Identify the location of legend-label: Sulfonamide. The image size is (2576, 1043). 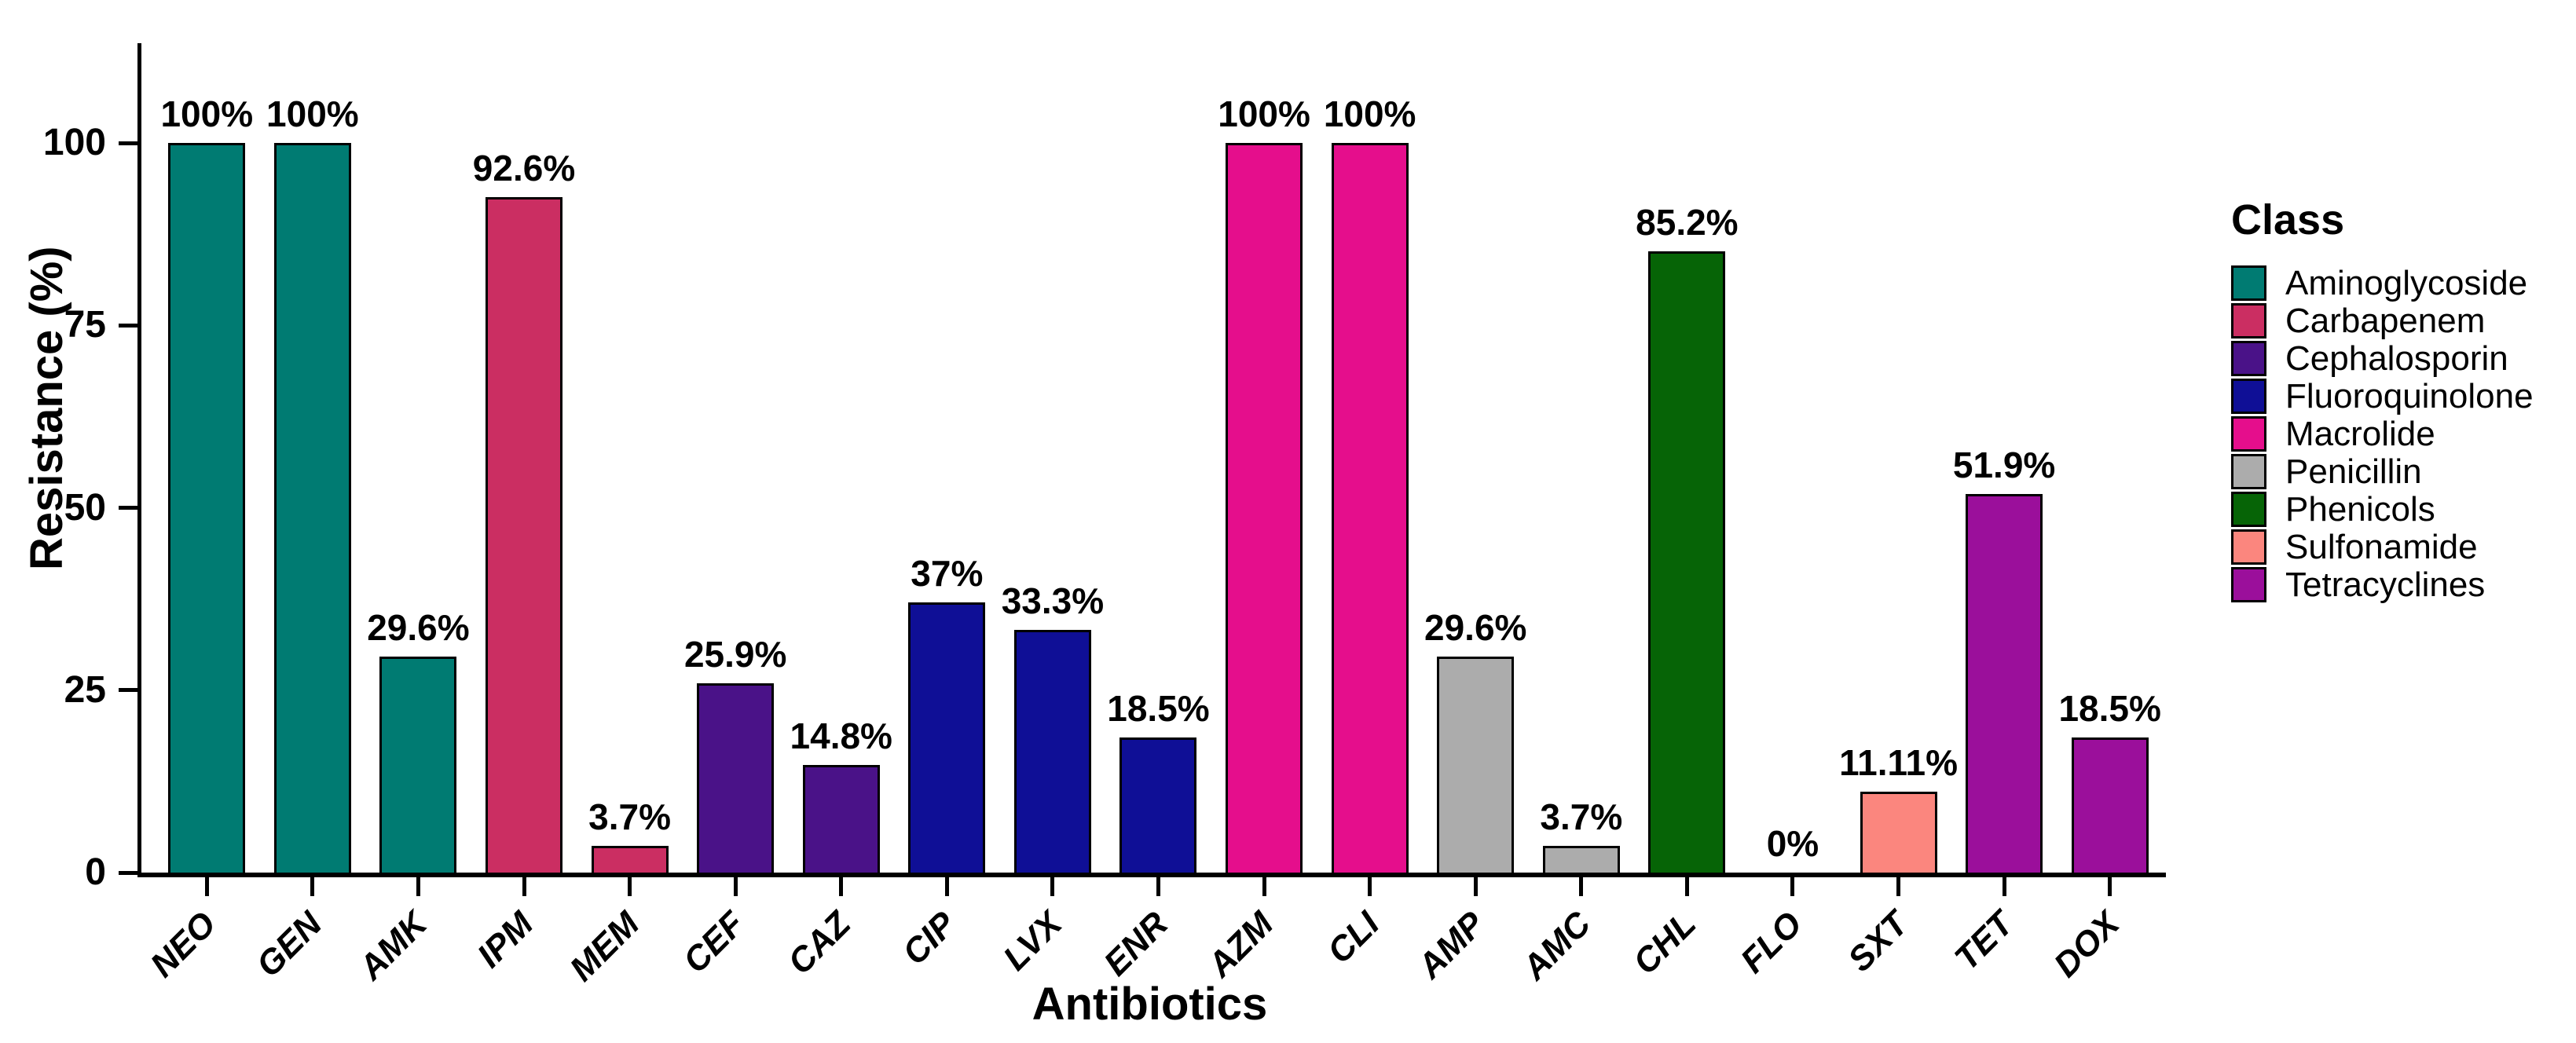
(2381, 547).